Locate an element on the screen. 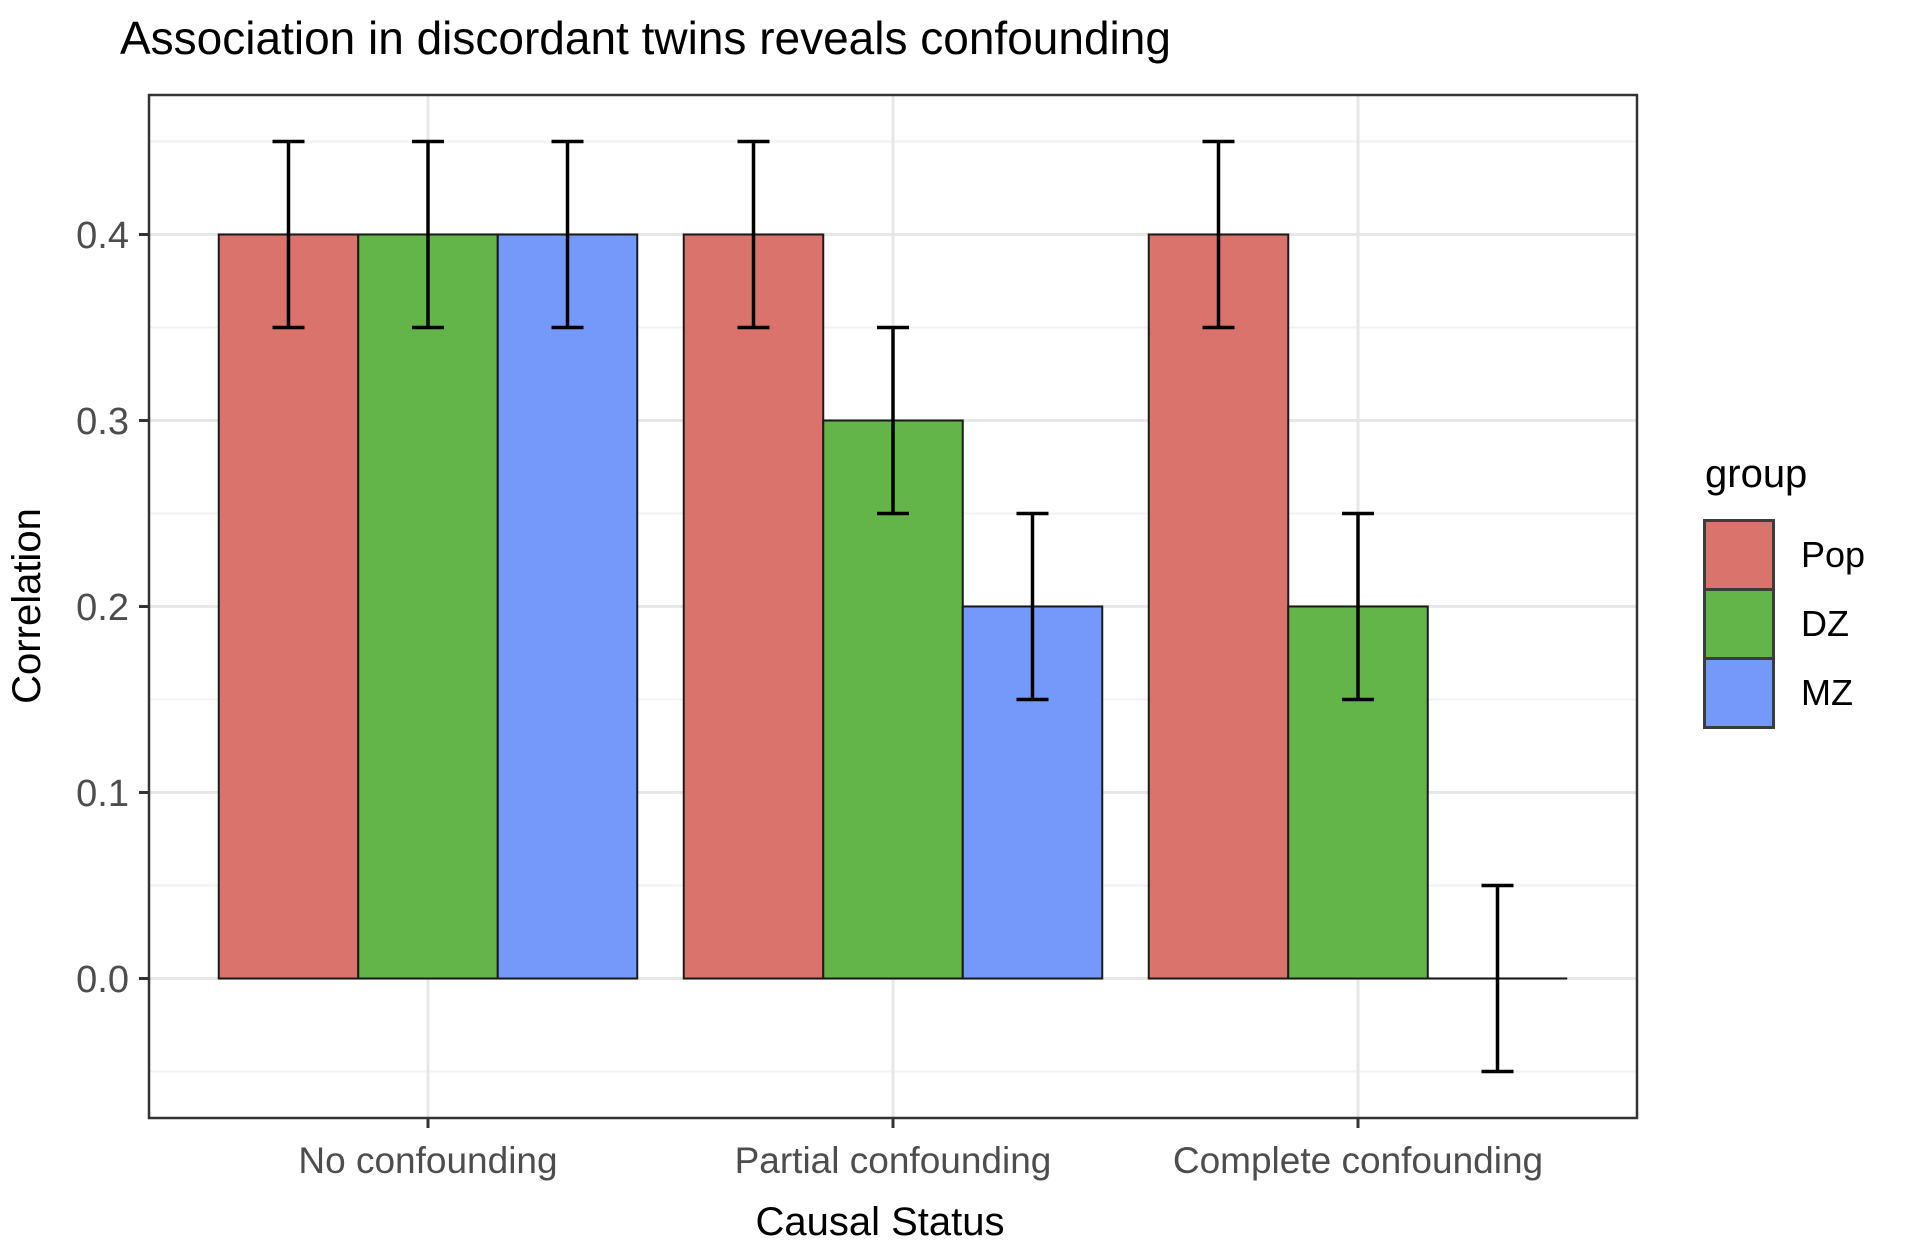 The image size is (1912, 1251). legend: group Pop DZ MZ is located at coordinates (1784, 590).